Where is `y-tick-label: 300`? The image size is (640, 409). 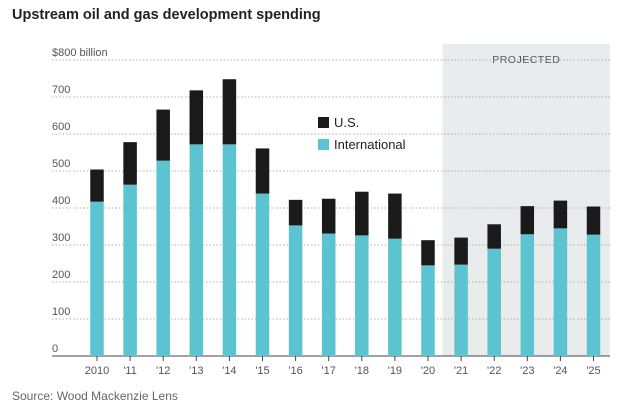
y-tick-label: 300 is located at coordinates (61, 238).